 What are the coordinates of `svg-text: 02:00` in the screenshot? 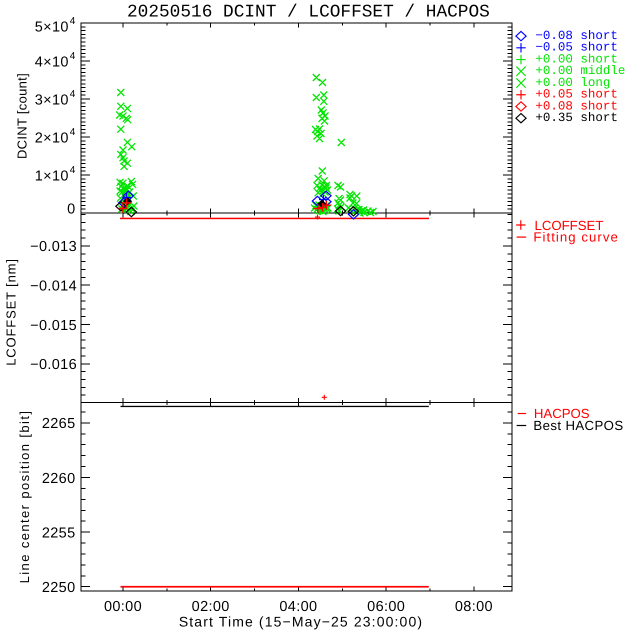 It's located at (211, 607).